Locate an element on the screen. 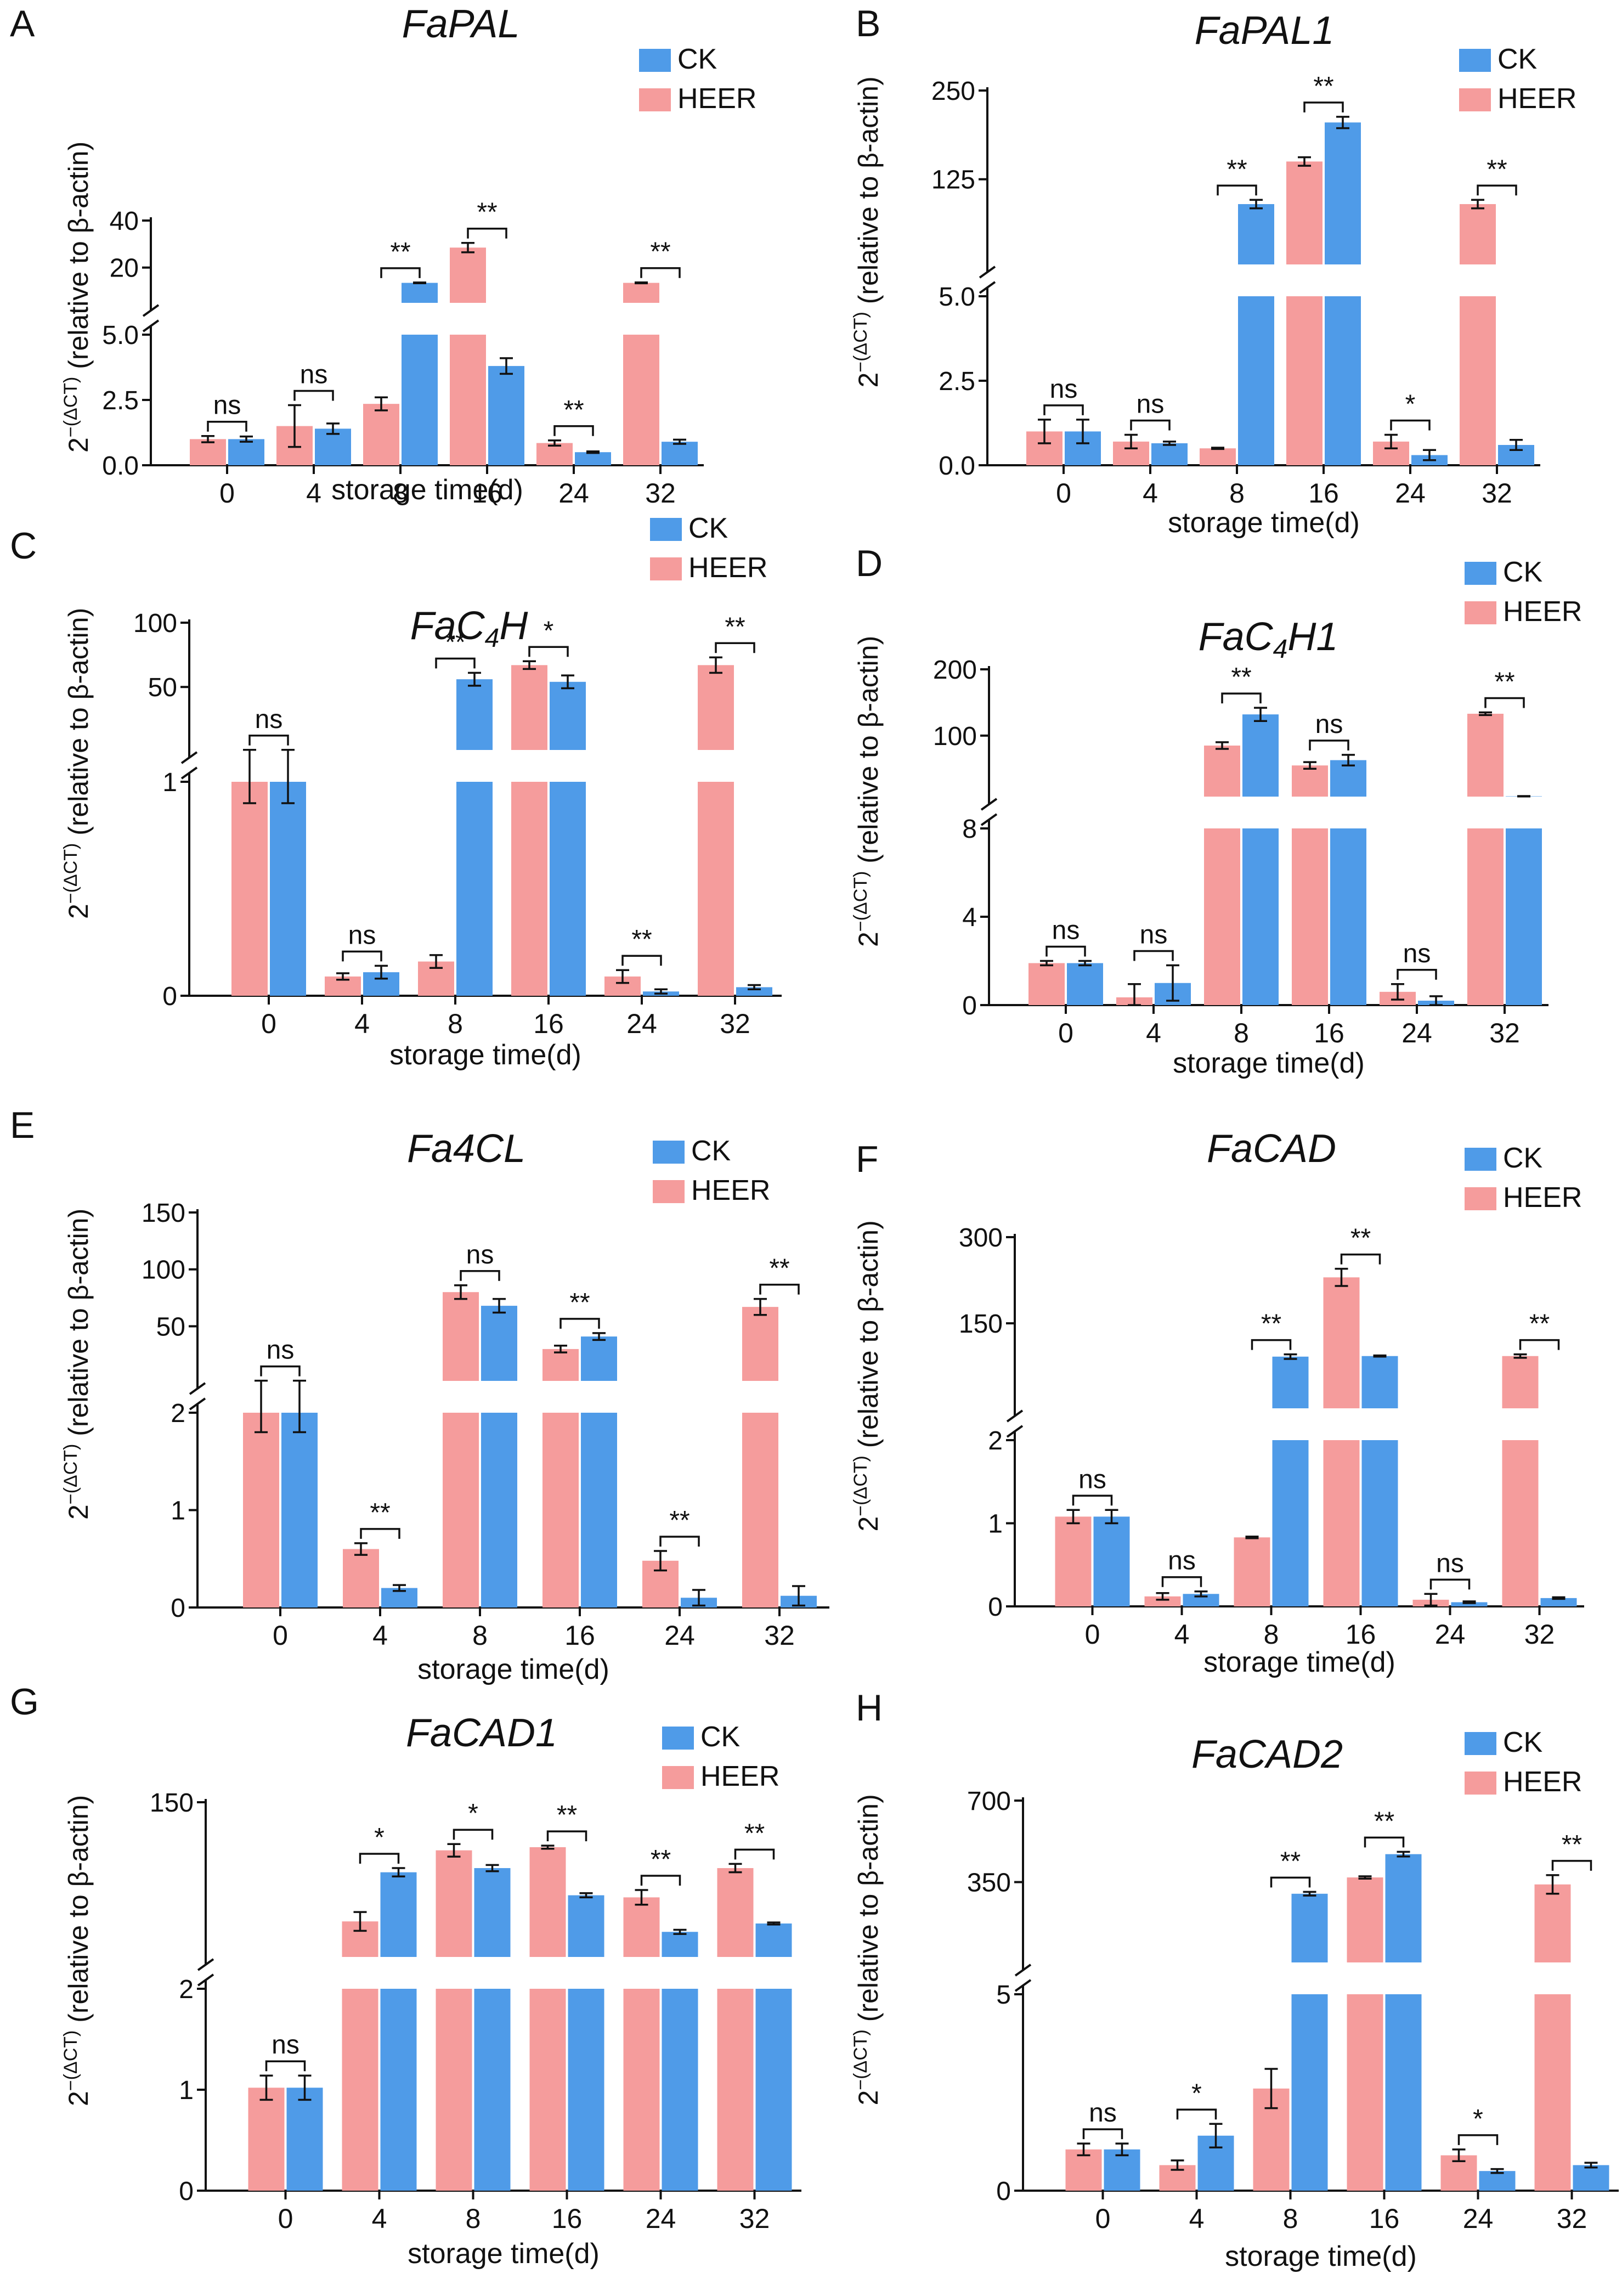 The height and width of the screenshot is (2296, 1622). y-tick-label: 300 is located at coordinates (981, 1238).